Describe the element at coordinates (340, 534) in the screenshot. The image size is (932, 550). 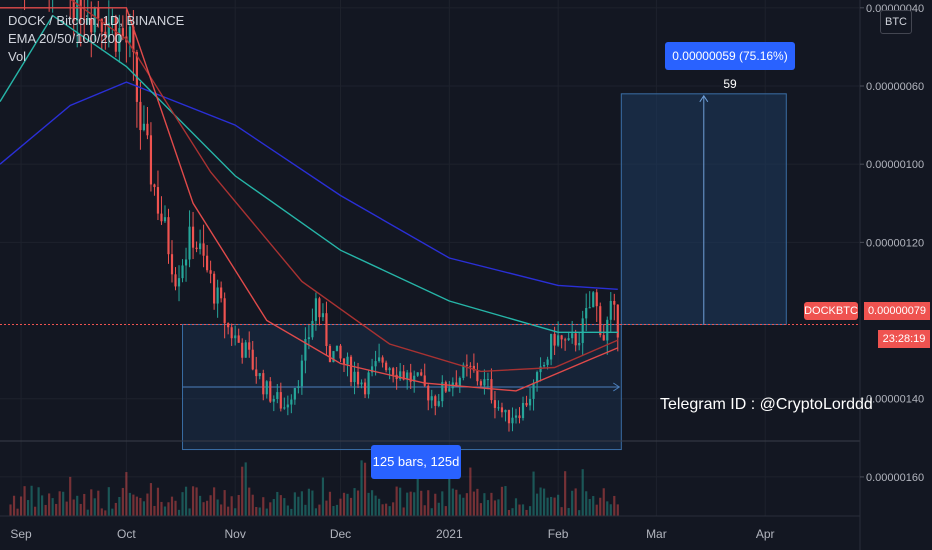
I see `x-tick-label: Dec` at that location.